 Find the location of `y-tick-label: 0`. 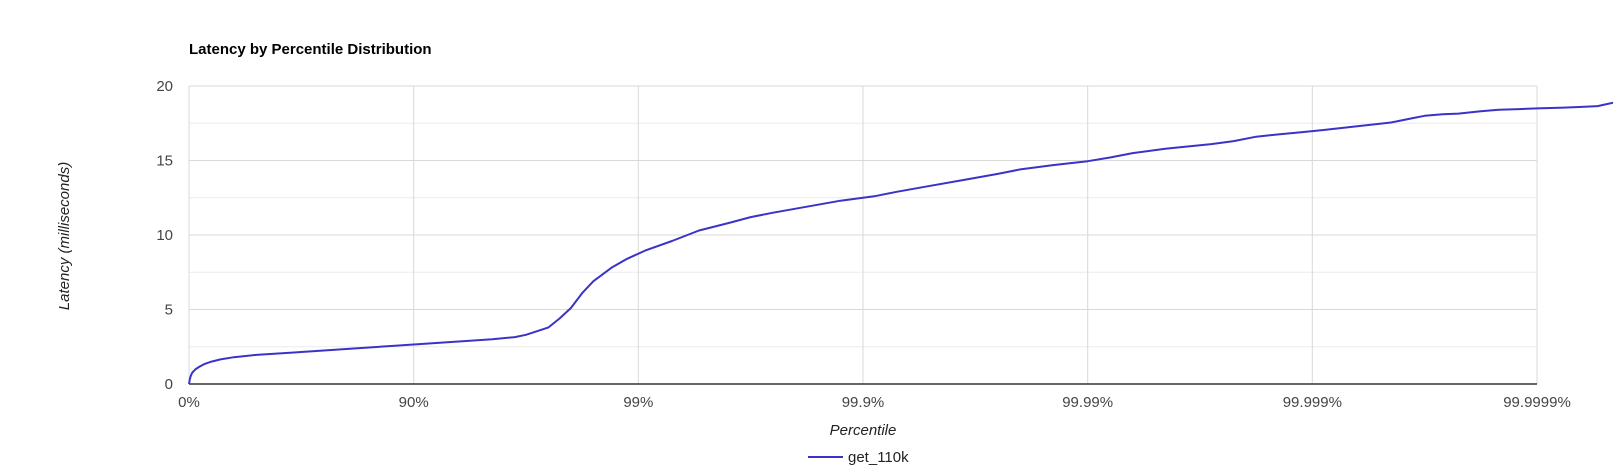

y-tick-label: 0 is located at coordinates (169, 384).